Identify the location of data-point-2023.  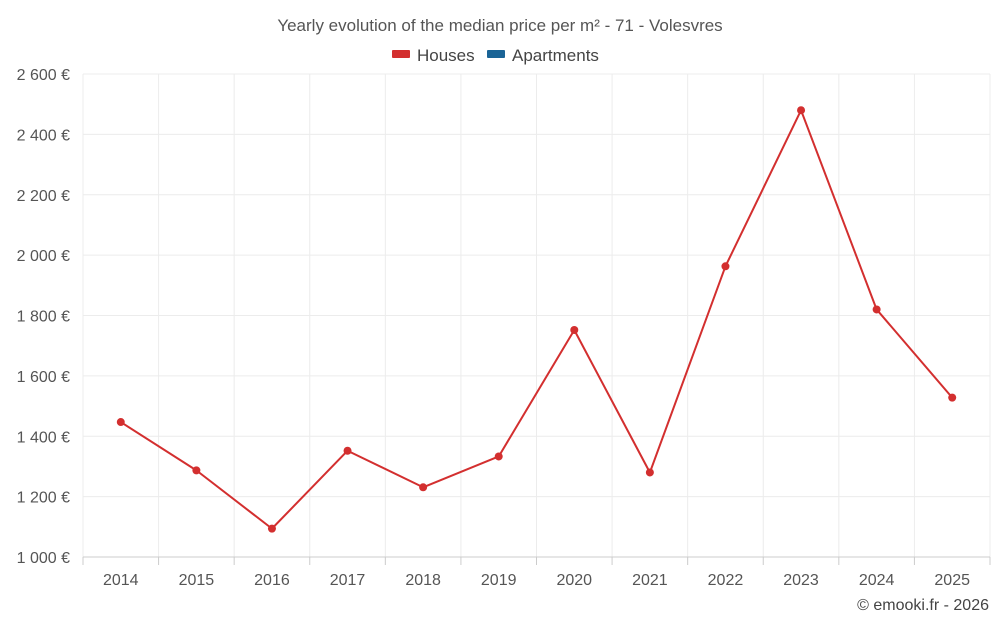
(801, 110).